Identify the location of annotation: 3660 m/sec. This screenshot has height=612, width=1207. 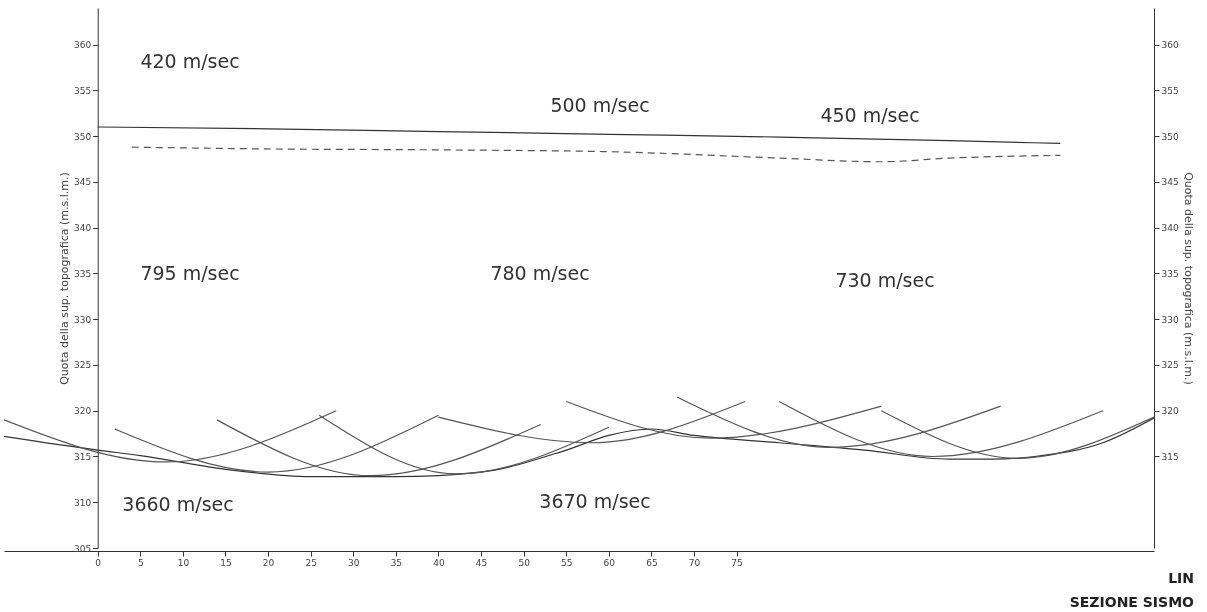
(178, 504).